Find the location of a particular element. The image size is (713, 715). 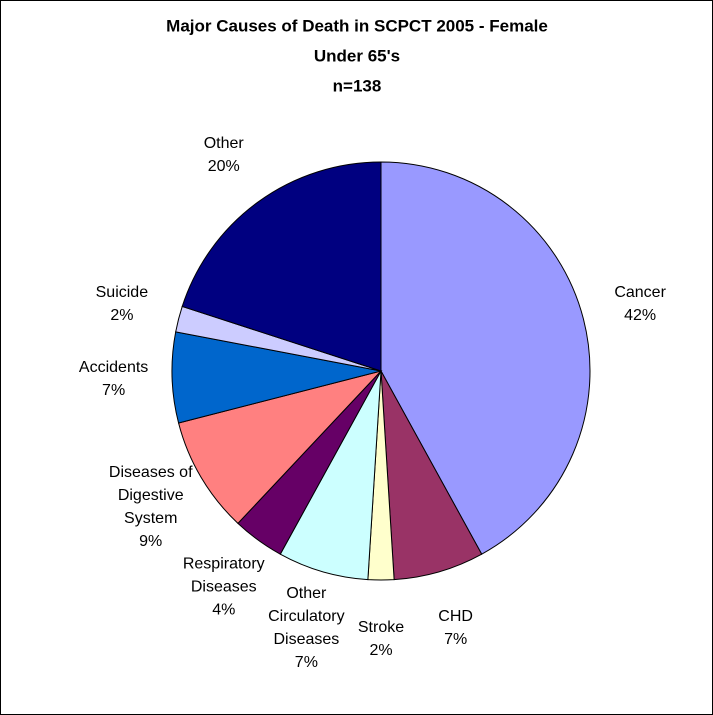

slice-label: Diseases of Digestive System 9% is located at coordinates (151, 507).